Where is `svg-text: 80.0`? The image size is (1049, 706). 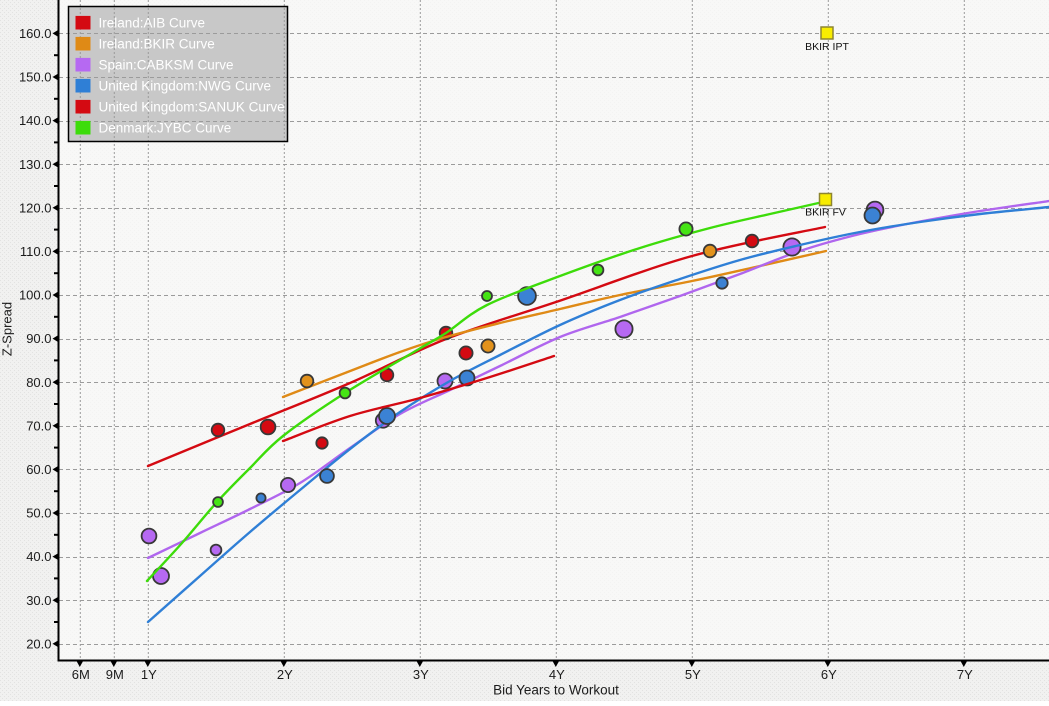
svg-text: 80.0 is located at coordinates (38, 382).